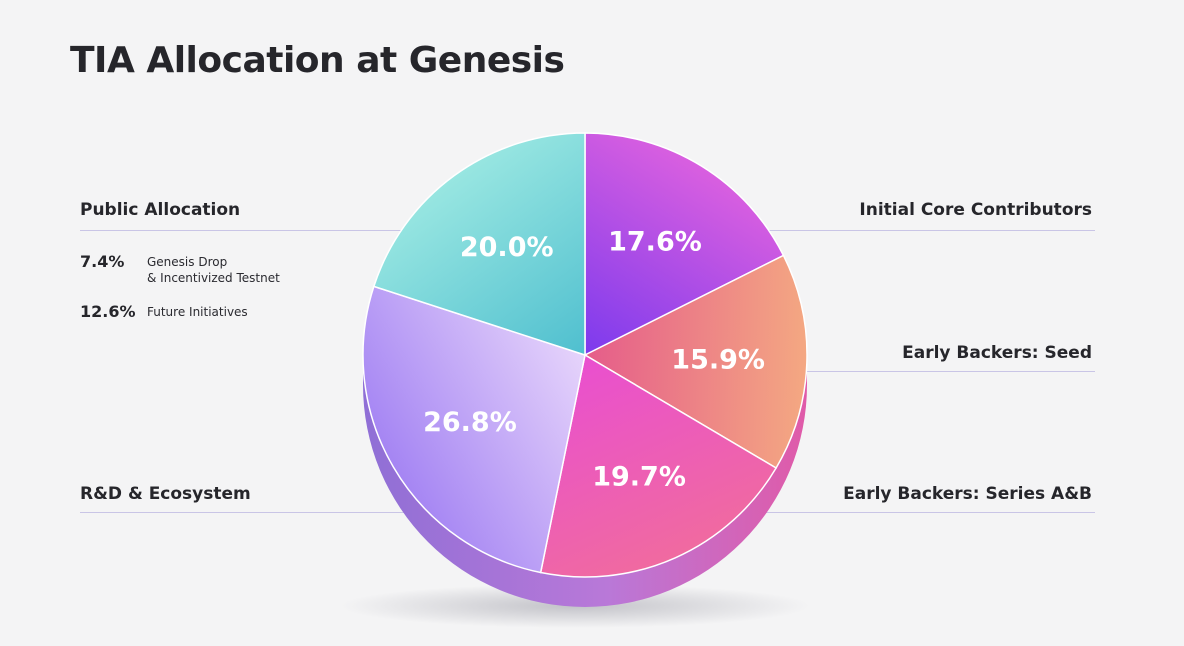  What do you see at coordinates (655, 242) in the screenshot?
I see `pie-slice-label-0: 17.6%` at bounding box center [655, 242].